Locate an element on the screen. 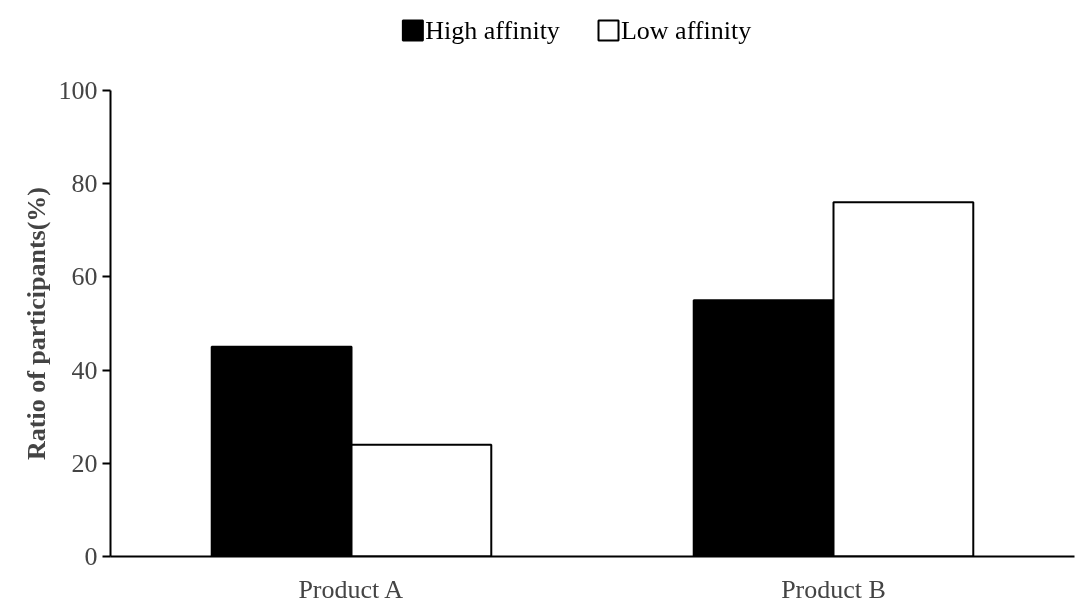  y-tick-label: 100 is located at coordinates (78, 90).